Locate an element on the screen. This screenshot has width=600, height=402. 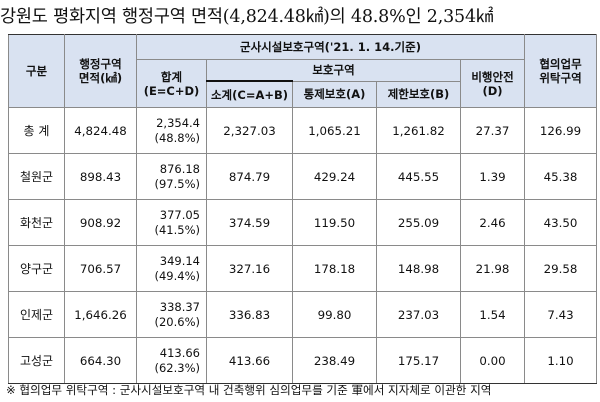
cell-flight: 1.39 is located at coordinates (492, 176).